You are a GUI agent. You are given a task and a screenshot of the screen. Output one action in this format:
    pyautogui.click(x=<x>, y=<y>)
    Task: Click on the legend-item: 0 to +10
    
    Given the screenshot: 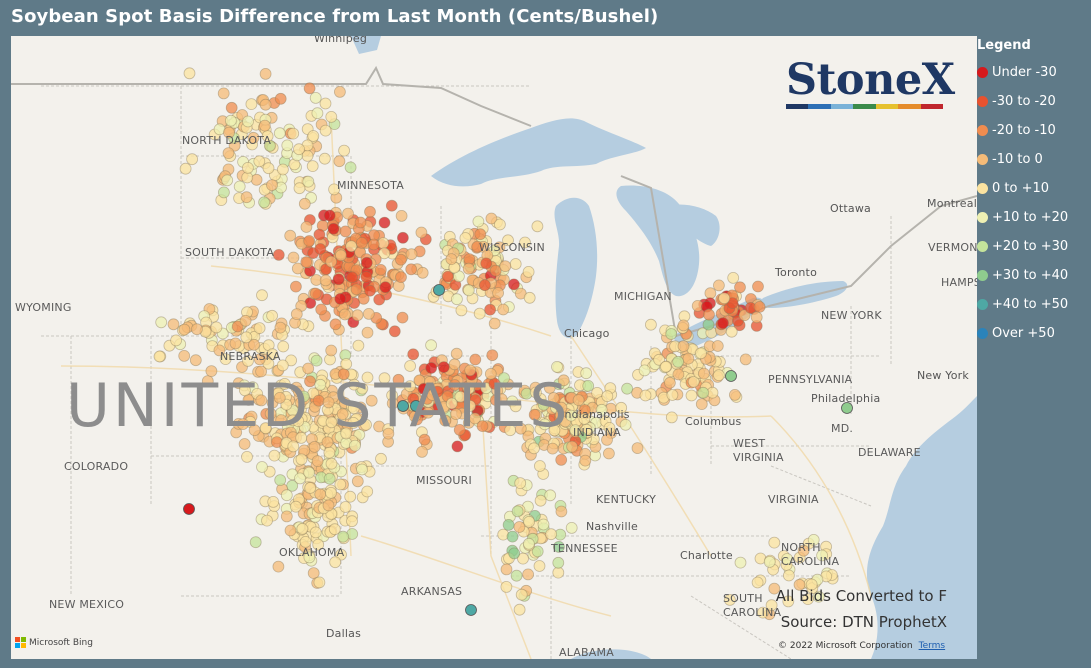 What is the action you would take?
    pyautogui.click(x=1034, y=188)
    